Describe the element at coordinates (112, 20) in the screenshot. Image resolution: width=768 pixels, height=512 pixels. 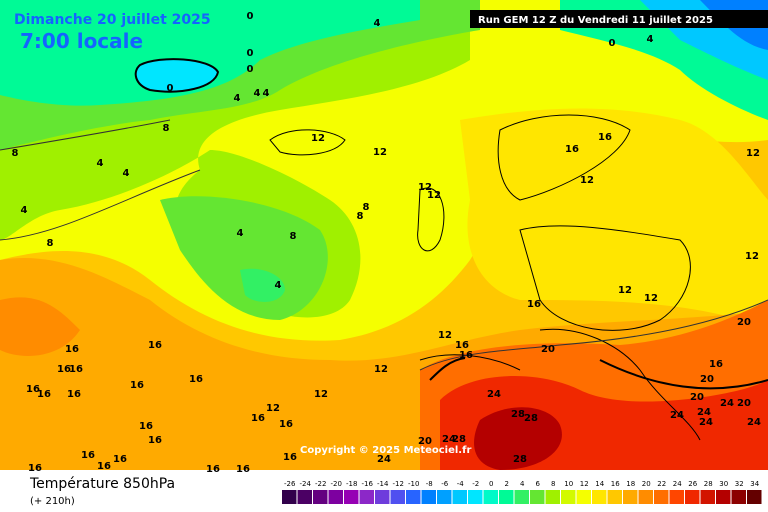
I see `forecast-date: Dimanche 20 juillet 2025` at that location.